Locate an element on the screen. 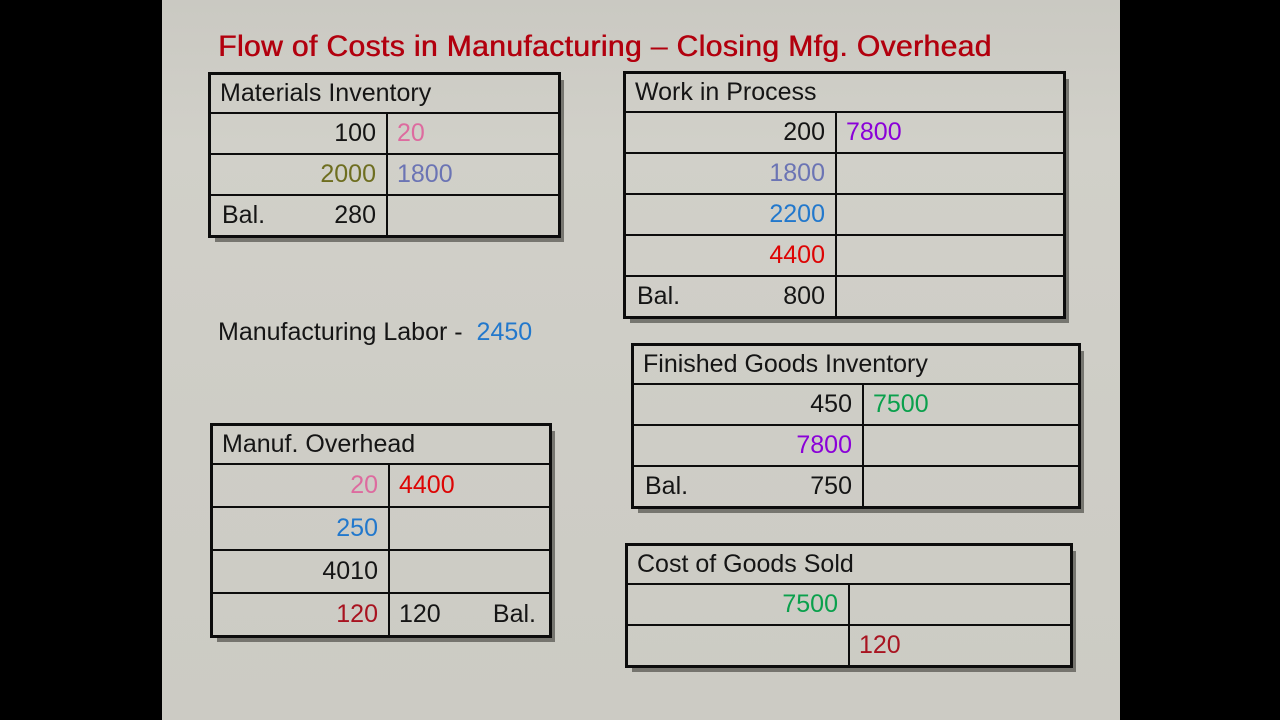  work-in-process-account: Work in Process 200 7800 1800 2200 is located at coordinates (844, 195).